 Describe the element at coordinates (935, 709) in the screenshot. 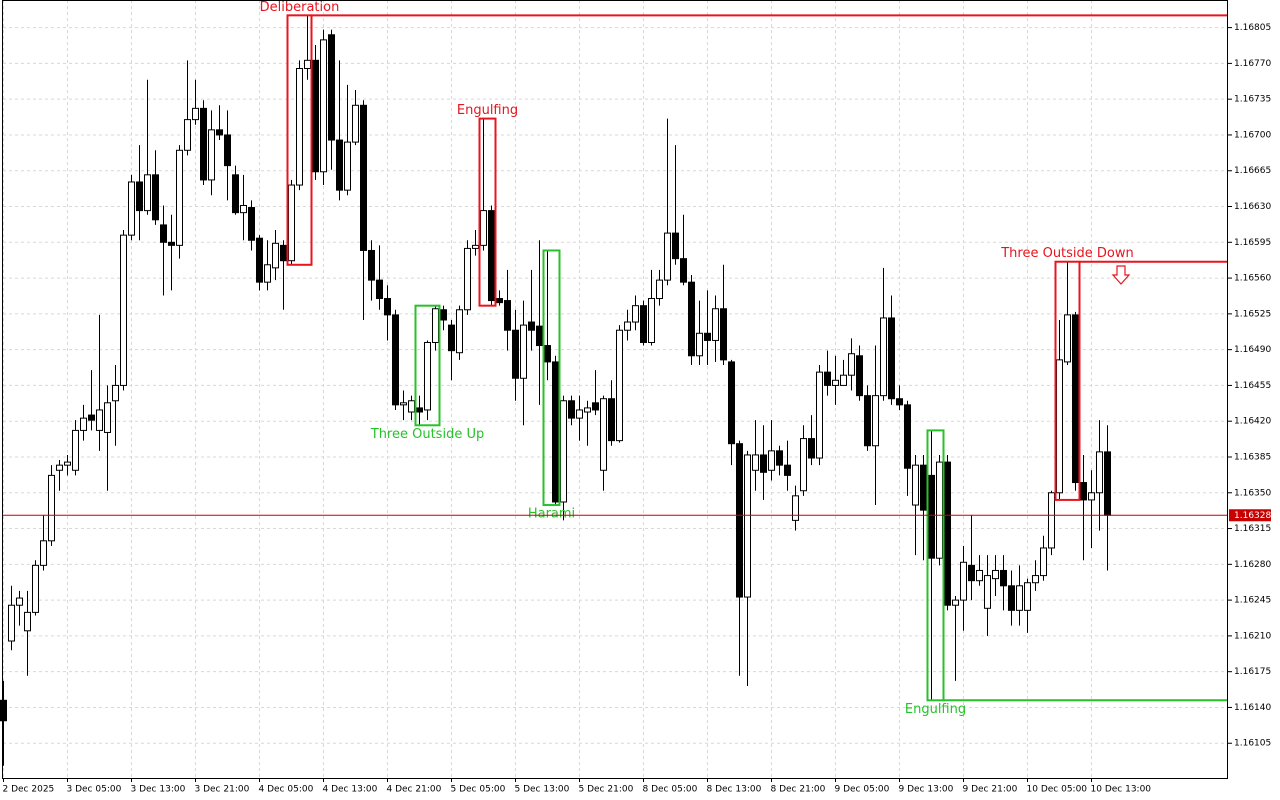

I see `pattern-label: Engulfing` at that location.